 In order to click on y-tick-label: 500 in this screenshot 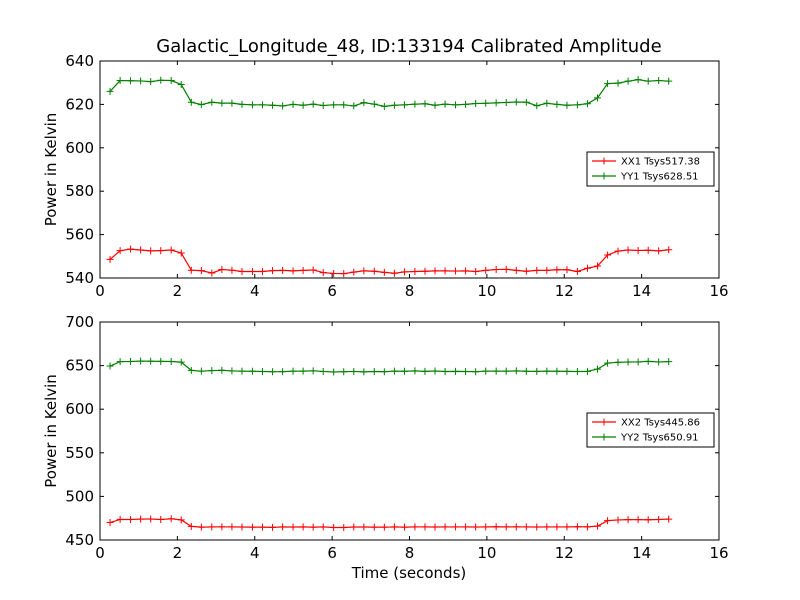, I will do `click(79, 496)`.